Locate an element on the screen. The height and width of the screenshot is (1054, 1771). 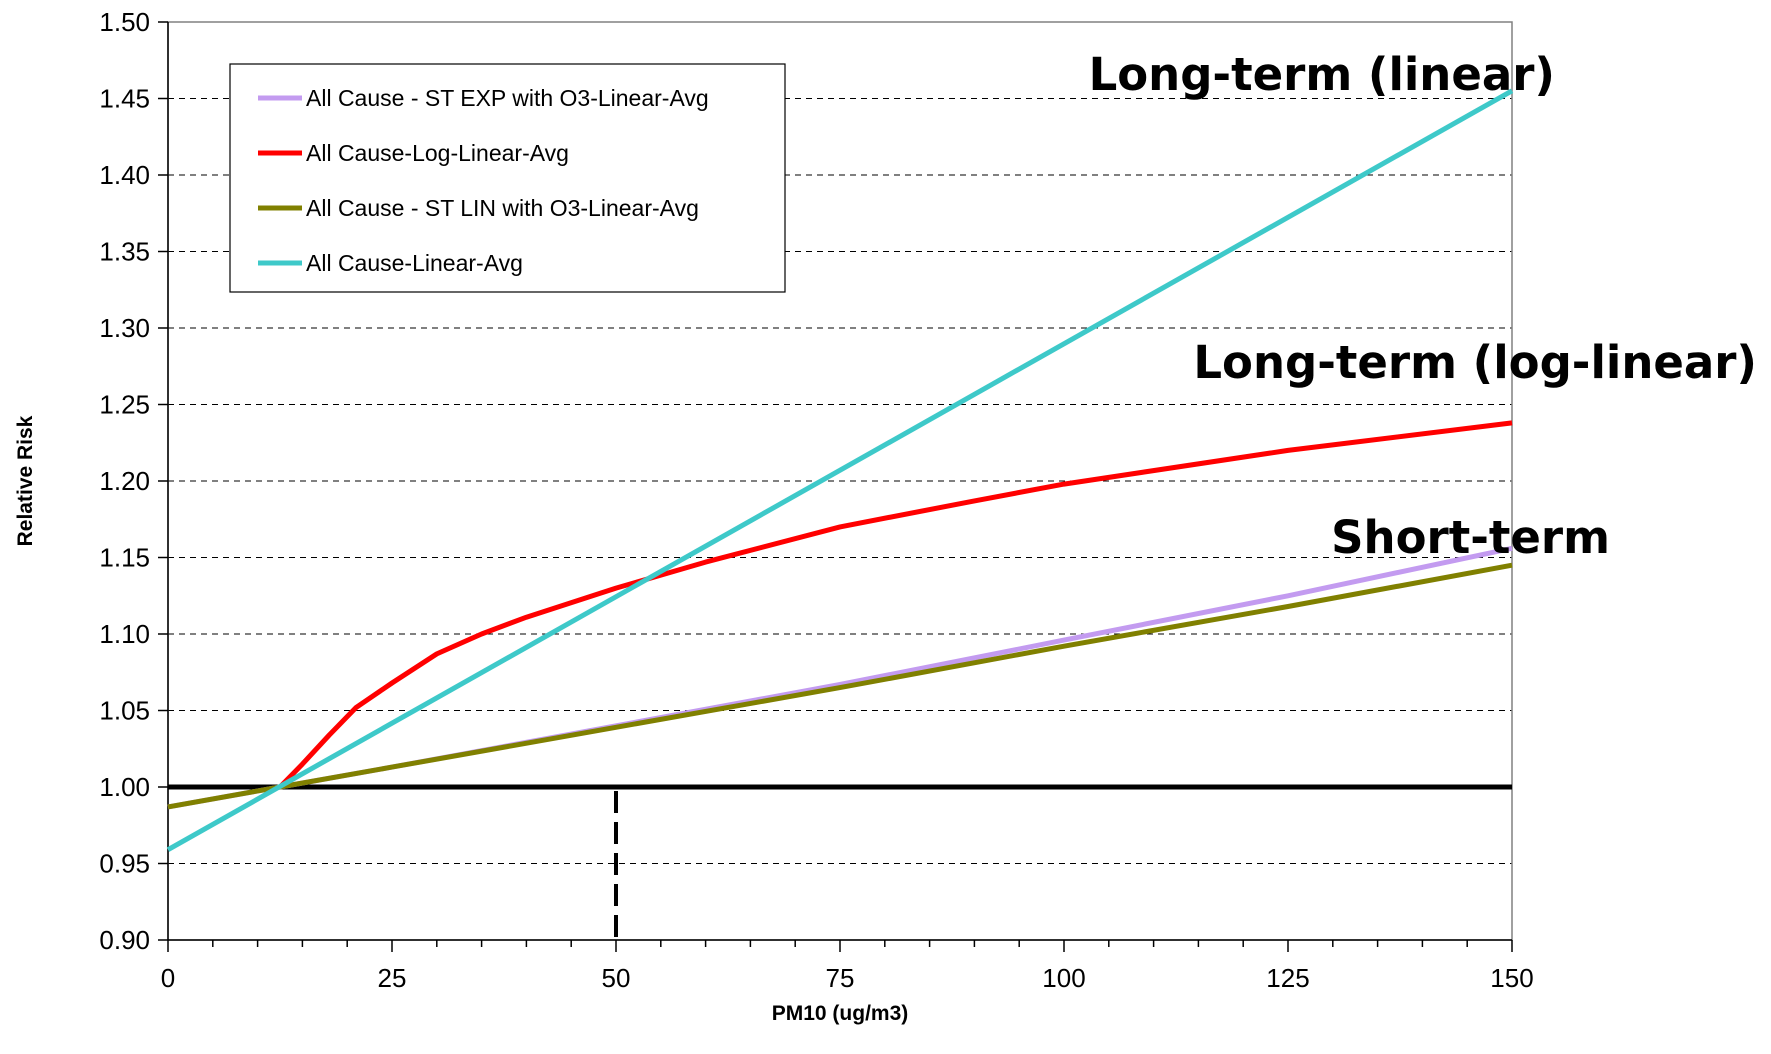
y-tick-label: 1.20 is located at coordinates (124, 481).